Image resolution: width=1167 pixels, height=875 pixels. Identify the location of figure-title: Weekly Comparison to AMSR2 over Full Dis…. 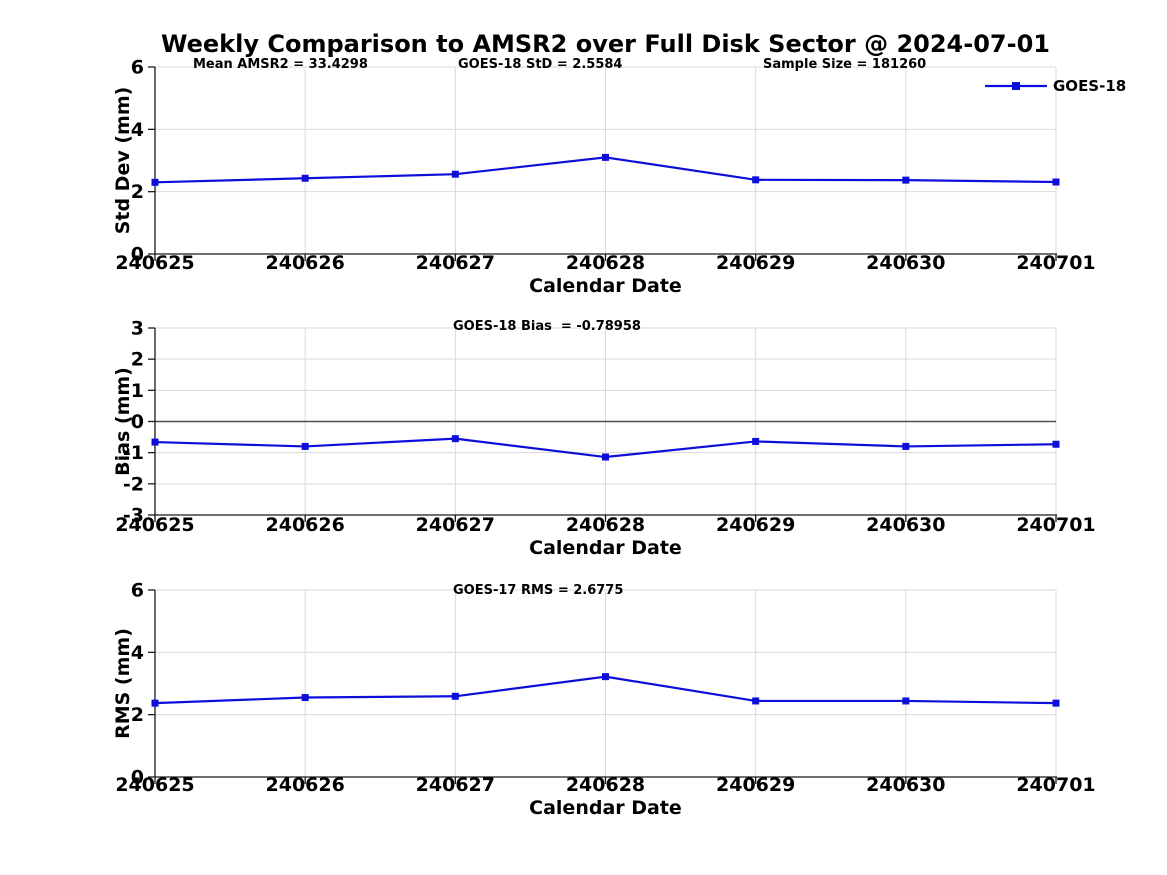
(605, 44).